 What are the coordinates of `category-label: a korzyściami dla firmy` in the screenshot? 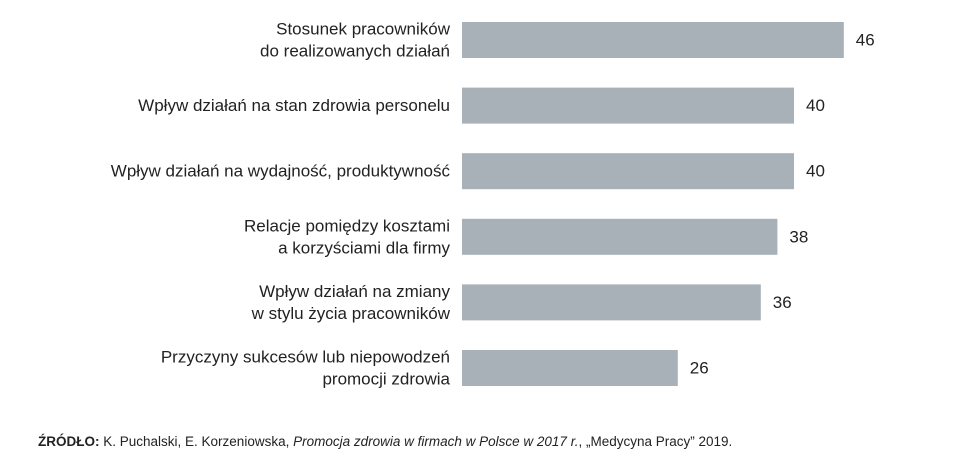 It's located at (364, 247).